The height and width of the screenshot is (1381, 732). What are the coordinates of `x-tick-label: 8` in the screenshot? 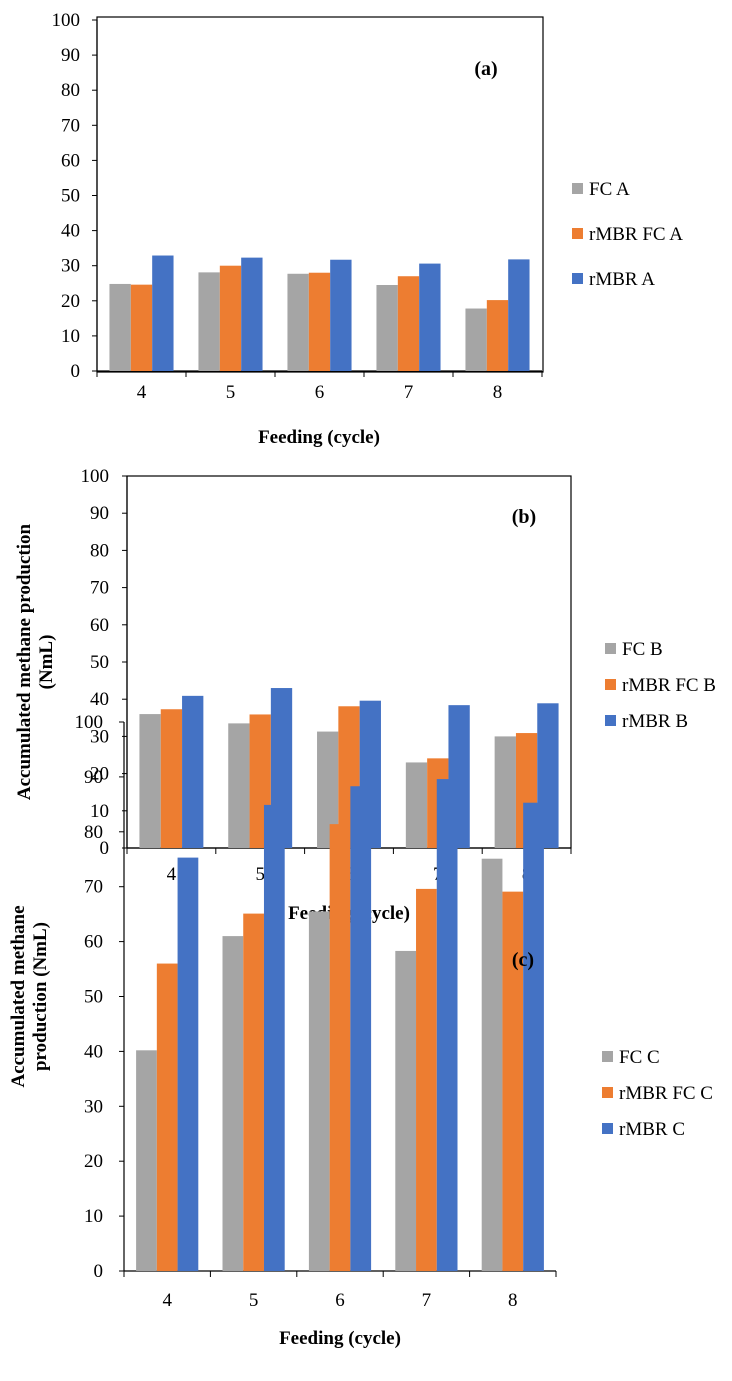 It's located at (498, 392).